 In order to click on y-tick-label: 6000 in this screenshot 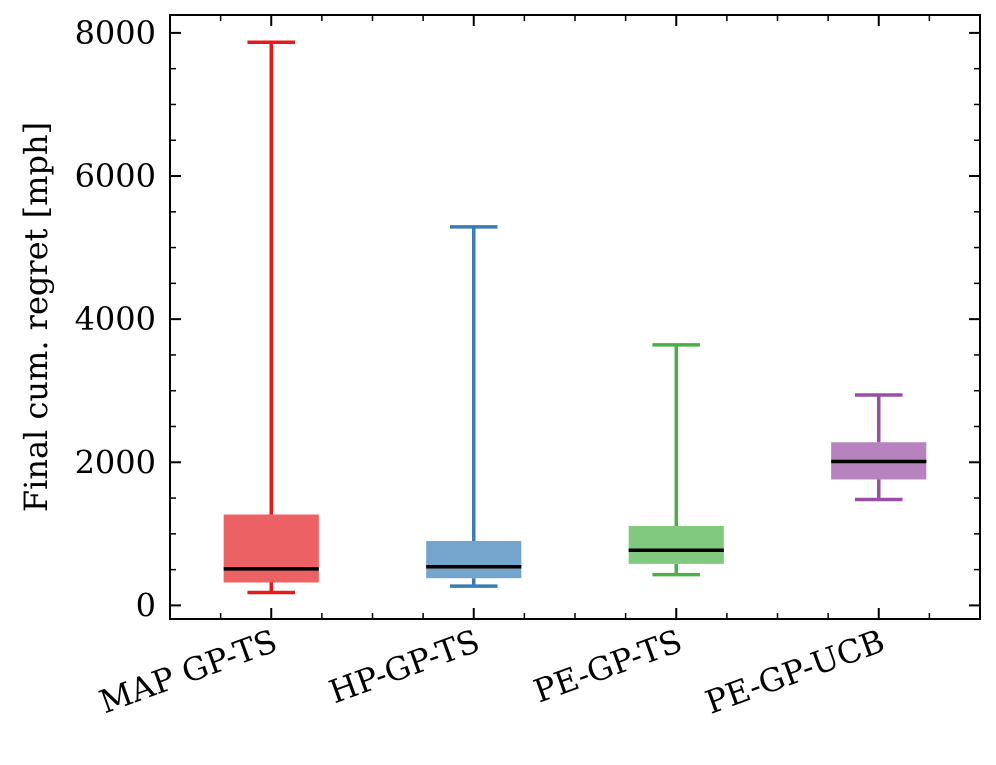, I will do `click(115, 176)`.